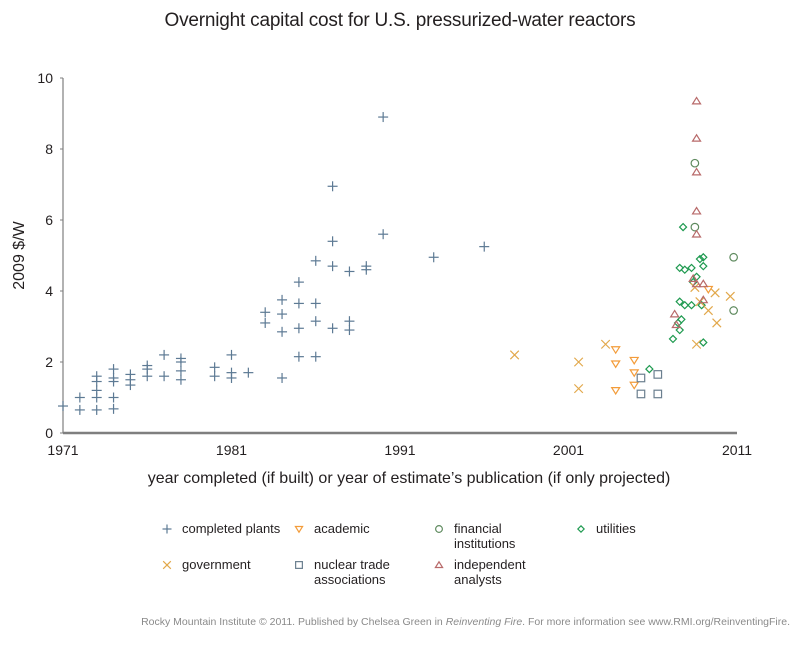 This screenshot has height=648, width=800. I want to click on legend-label: independent analysts, so click(490, 572).